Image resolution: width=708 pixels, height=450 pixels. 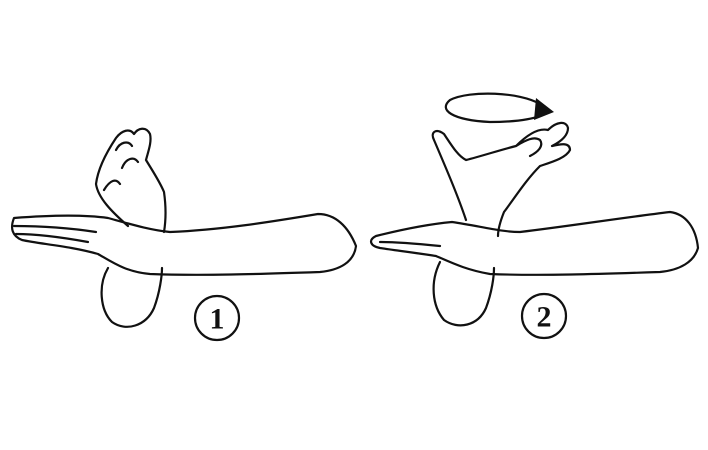 I want to click on panel-number: 1, so click(x=217, y=319).